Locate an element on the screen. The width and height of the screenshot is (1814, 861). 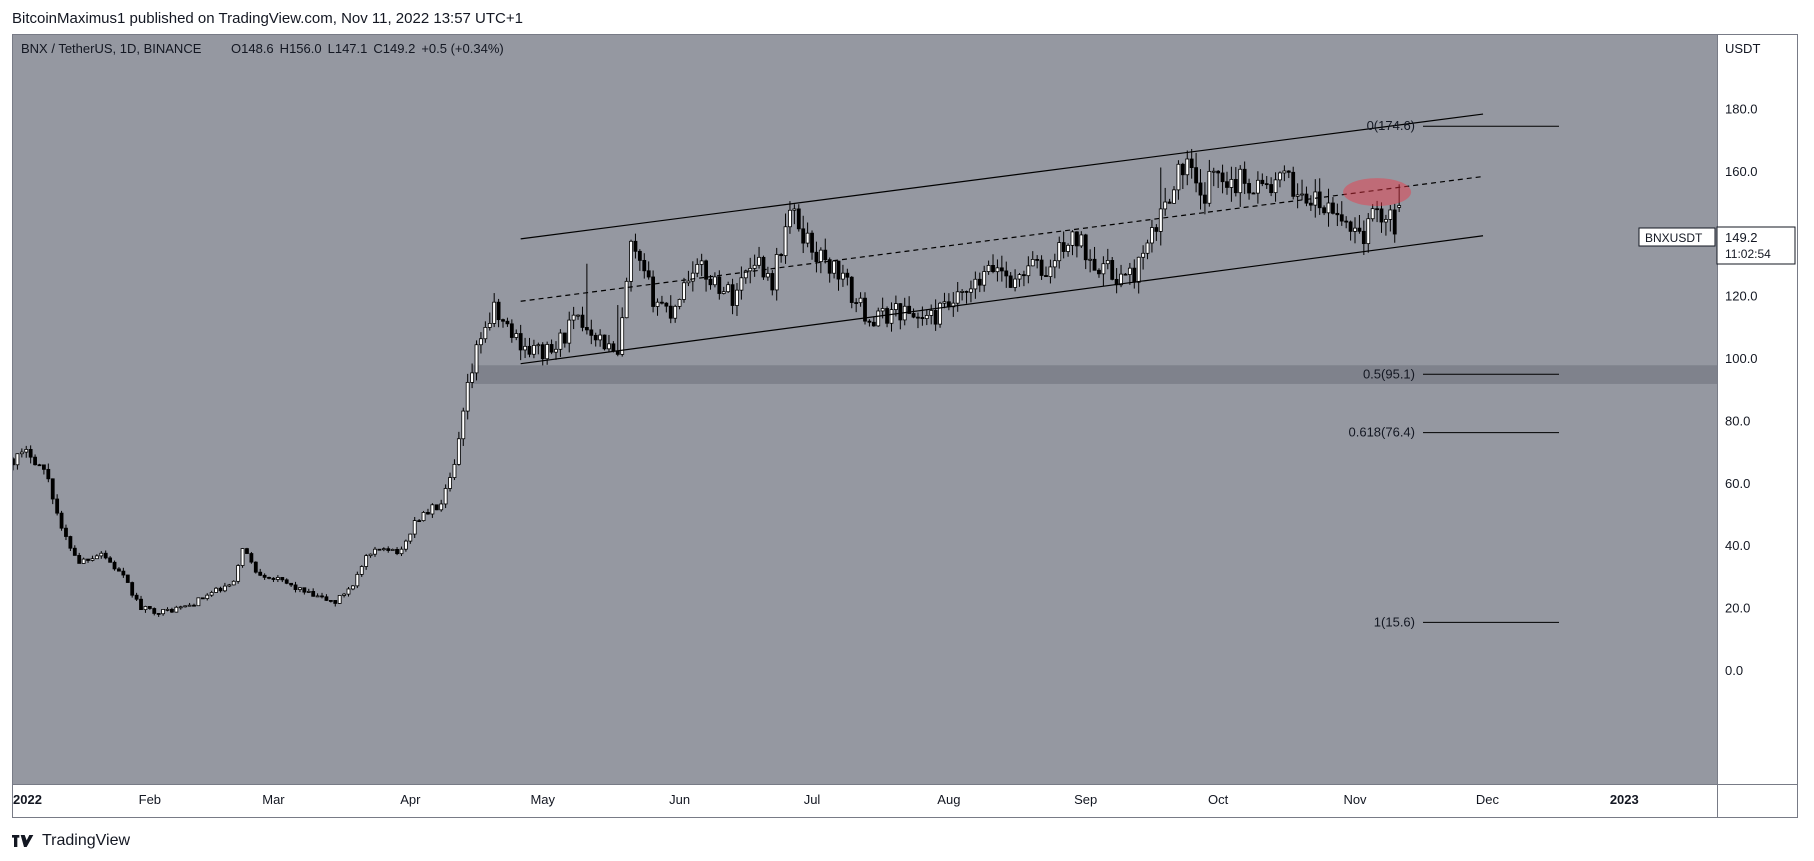
price-axis-background is located at coordinates (1757, 409).